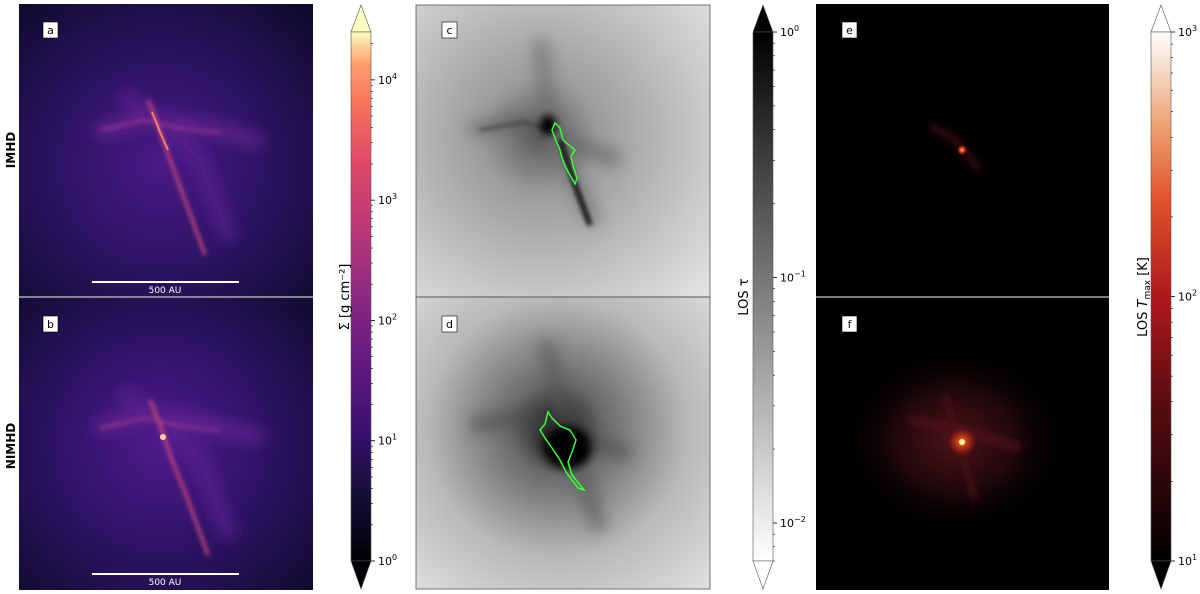 The height and width of the screenshot is (594, 1200). Describe the element at coordinates (11, 446) in the screenshot. I see `row-label-nimhd: NIMHD` at that location.